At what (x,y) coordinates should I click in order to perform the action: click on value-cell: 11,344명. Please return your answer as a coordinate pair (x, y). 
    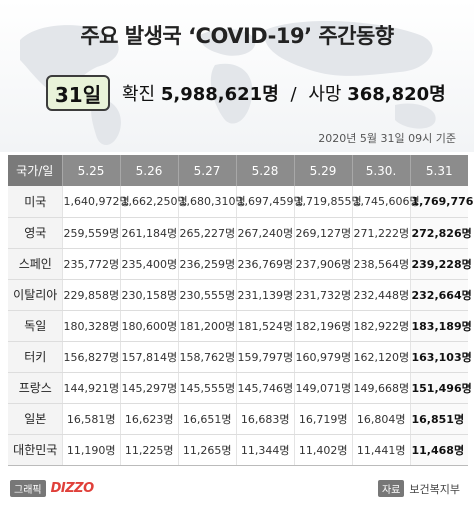
    Looking at the image, I should click on (265, 450).